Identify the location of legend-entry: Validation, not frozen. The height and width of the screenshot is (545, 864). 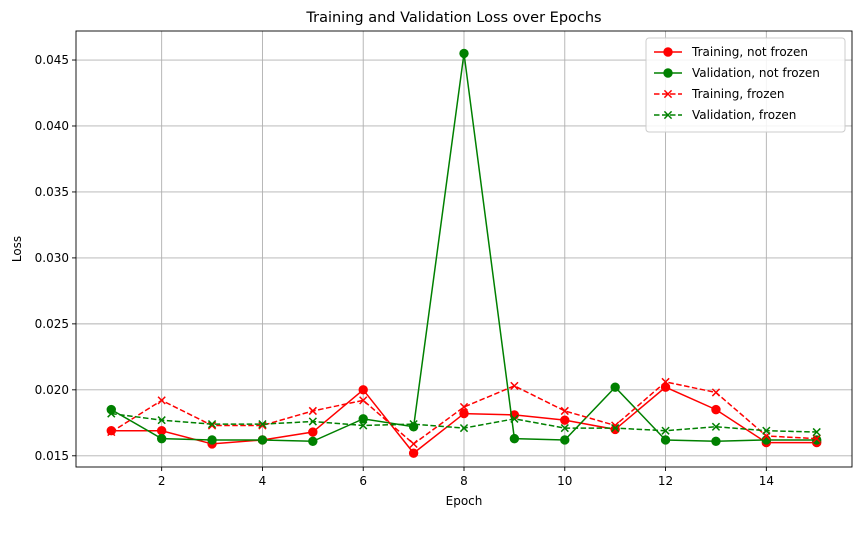
(737, 73).